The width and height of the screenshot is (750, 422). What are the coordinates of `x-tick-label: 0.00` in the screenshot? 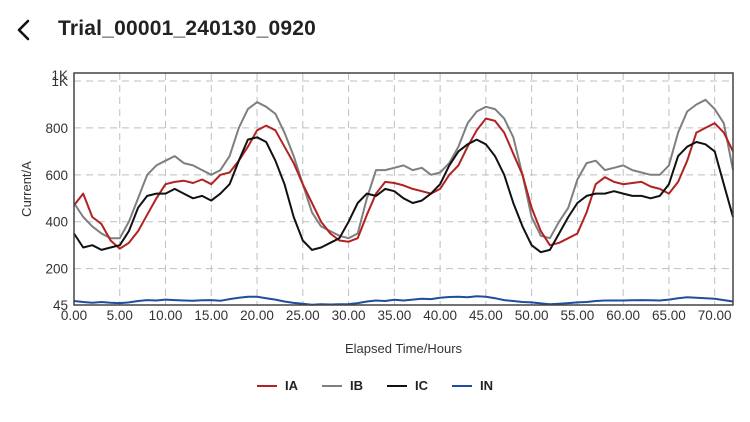 It's located at (74, 315).